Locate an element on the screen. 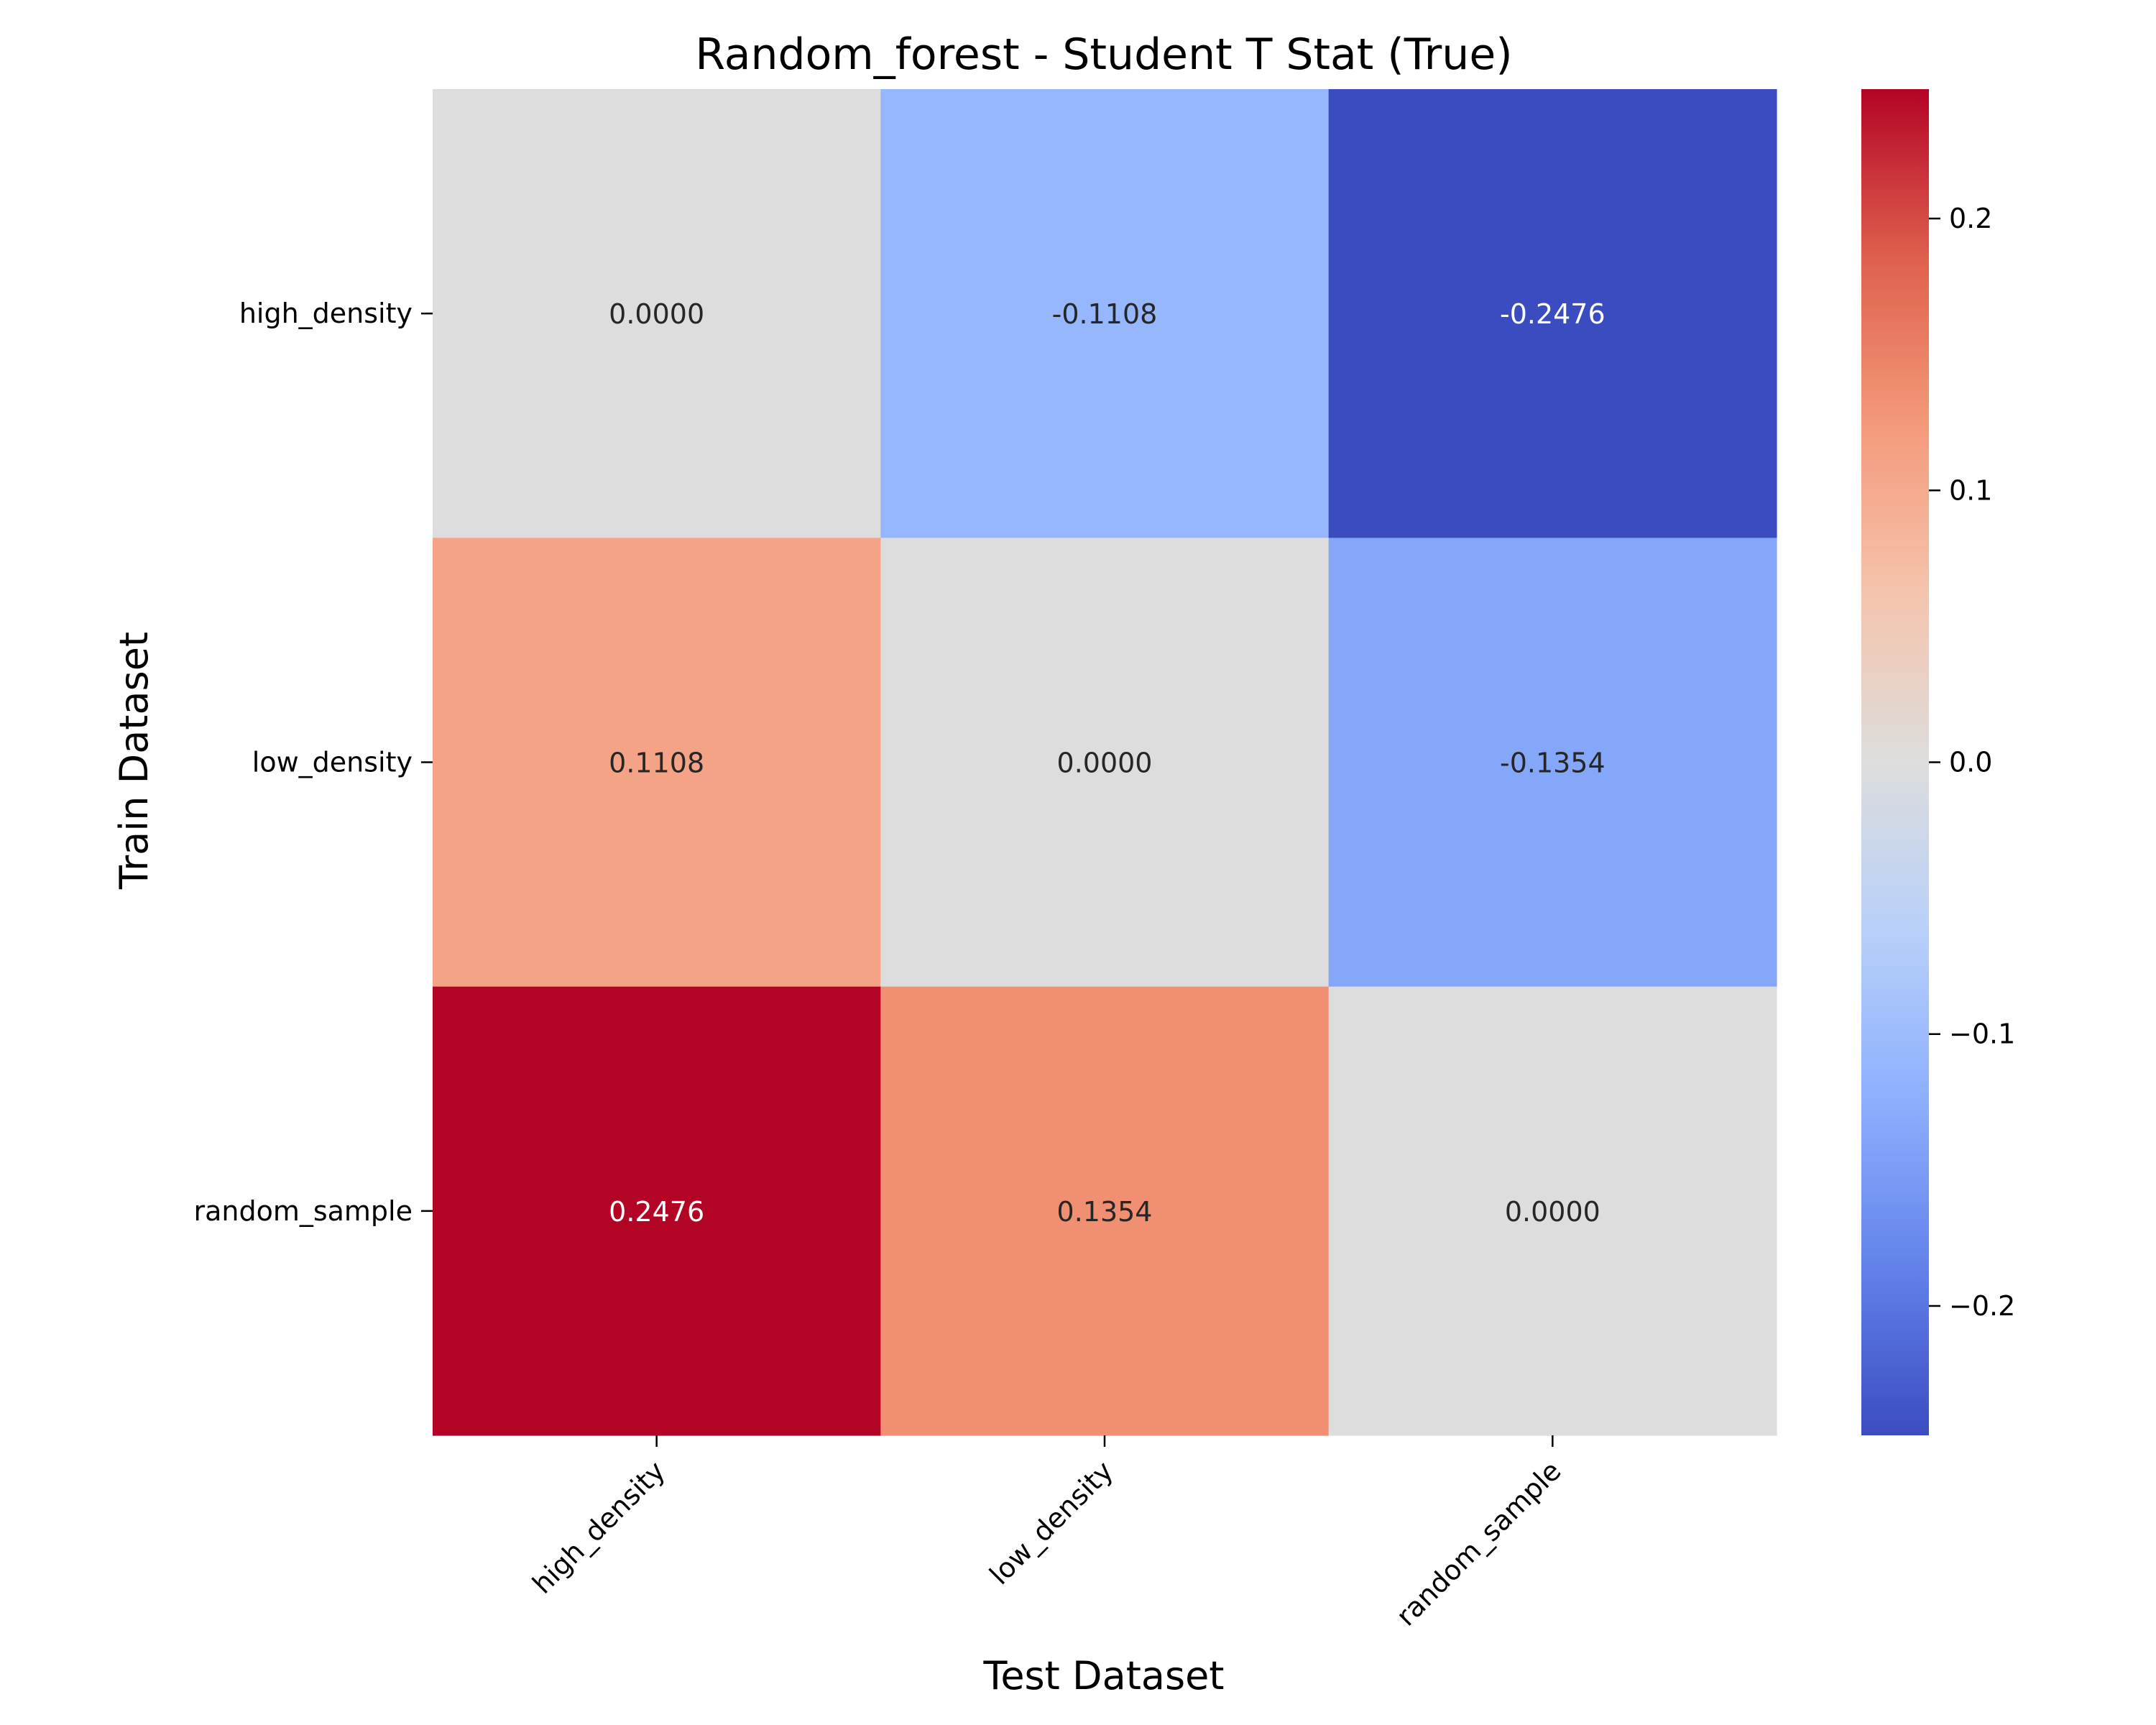 The image size is (2156, 1725). heatmap-cell-label: 0.1354 is located at coordinates (1105, 1212).